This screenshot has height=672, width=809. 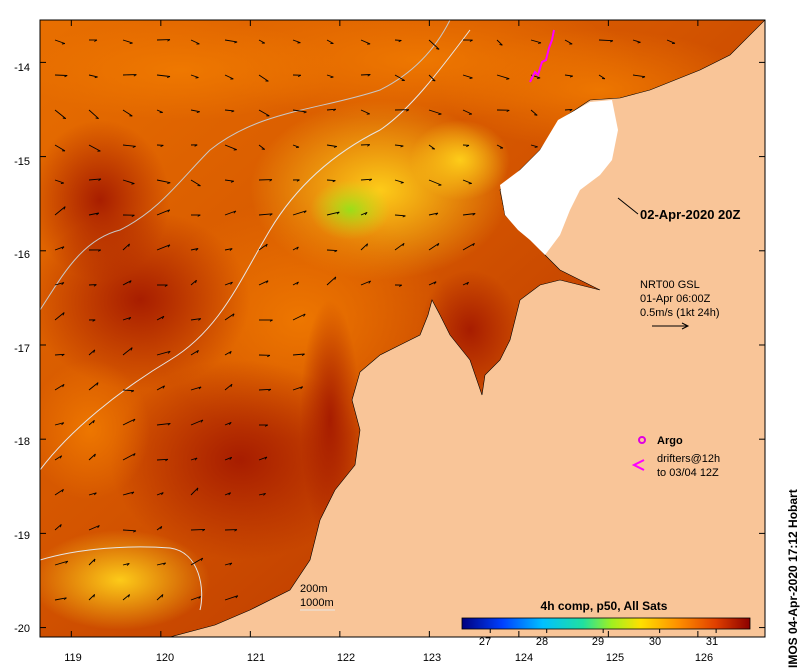 I want to click on lon-label-125: 125, so click(x=615, y=658).